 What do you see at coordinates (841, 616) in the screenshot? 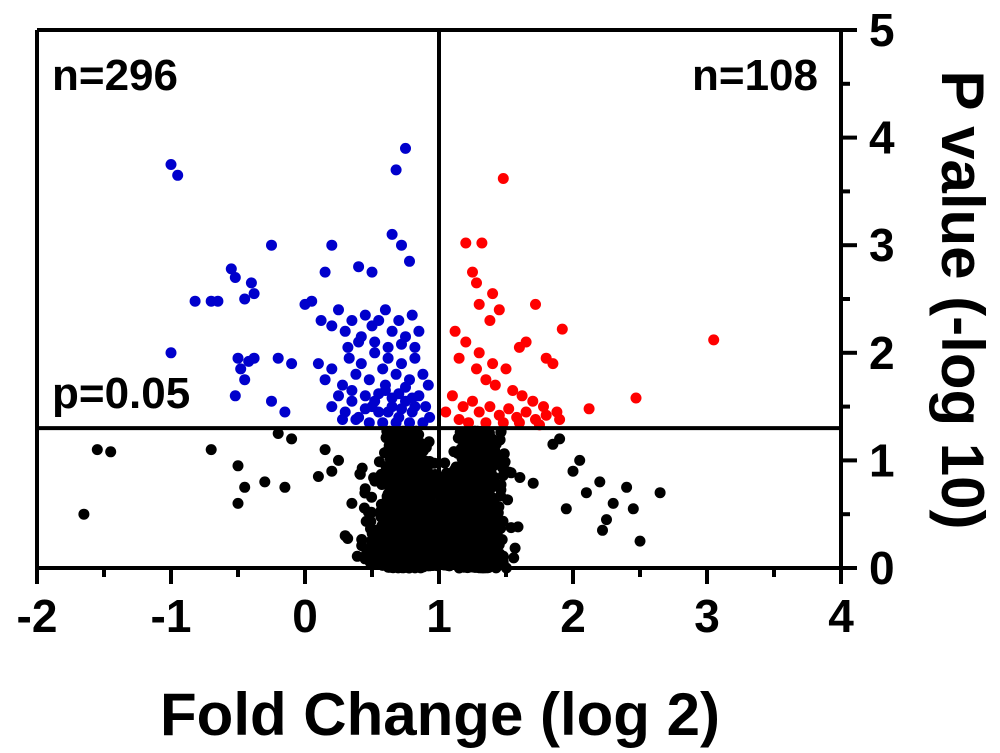
I see `x-tick-label: 4` at bounding box center [841, 616].